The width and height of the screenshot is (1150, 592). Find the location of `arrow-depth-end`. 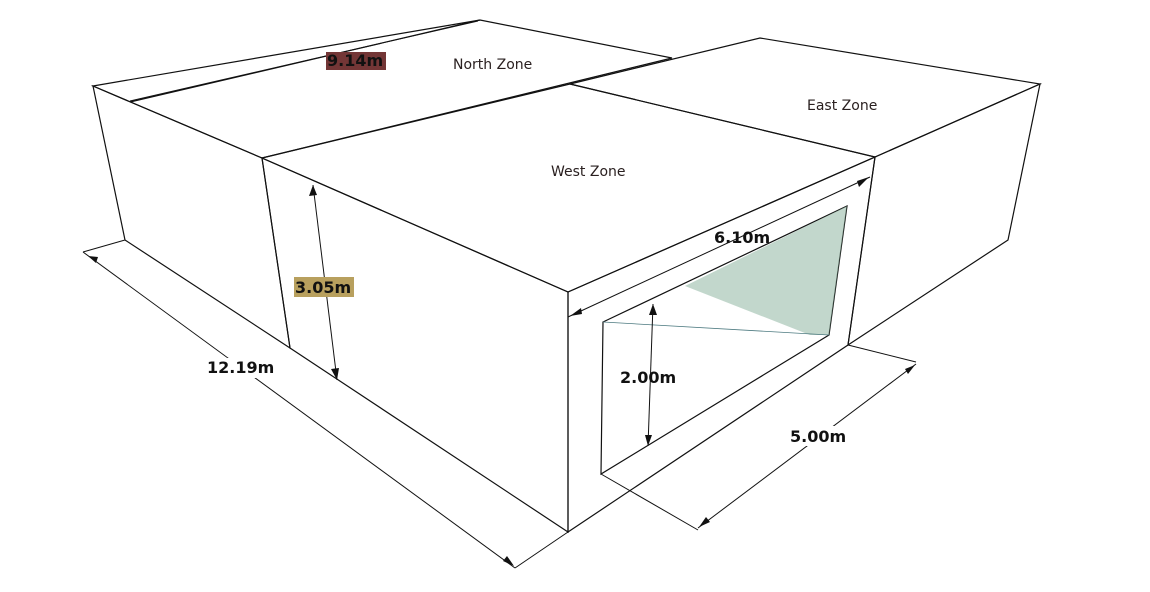

arrow-depth-end is located at coordinates (910, 369).